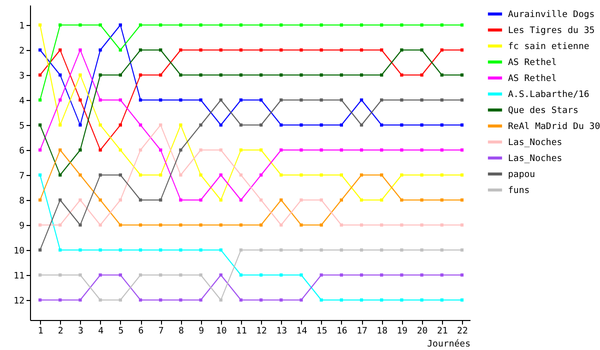  Describe the element at coordinates (181, 331) in the screenshot. I see `x-tick-label: 8` at that location.